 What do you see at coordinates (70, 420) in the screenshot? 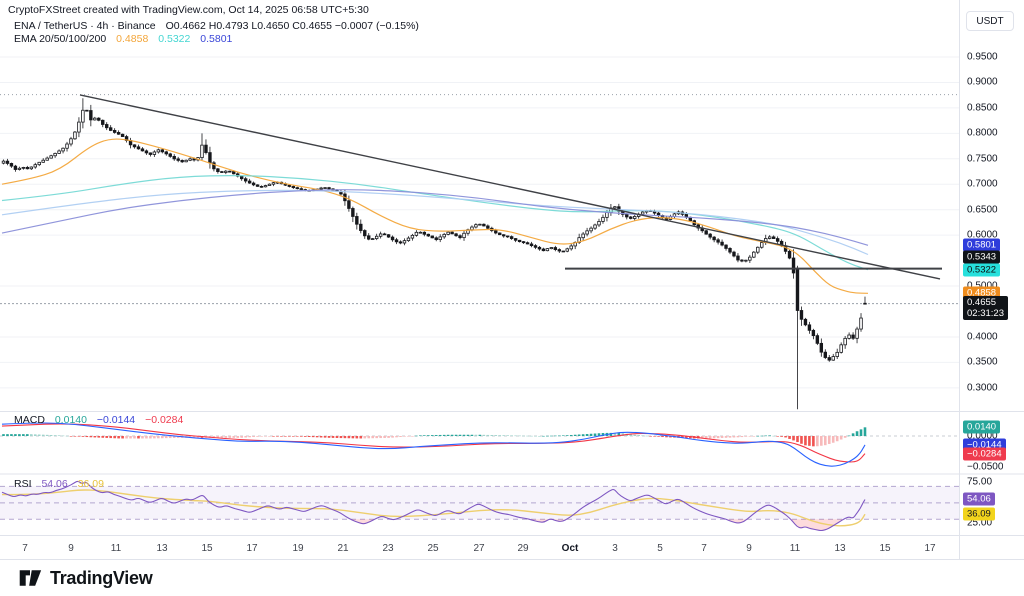
I see `macd-hist-value: 0.0140` at bounding box center [70, 420].